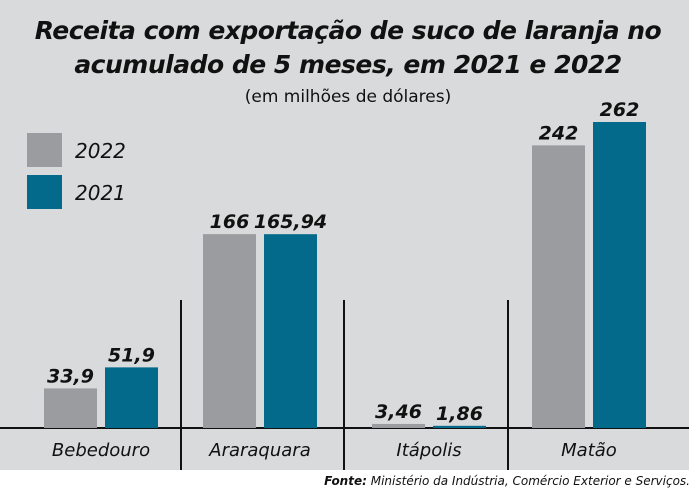  What do you see at coordinates (589, 450) in the screenshot?
I see `category-label: Matão` at bounding box center [589, 450].